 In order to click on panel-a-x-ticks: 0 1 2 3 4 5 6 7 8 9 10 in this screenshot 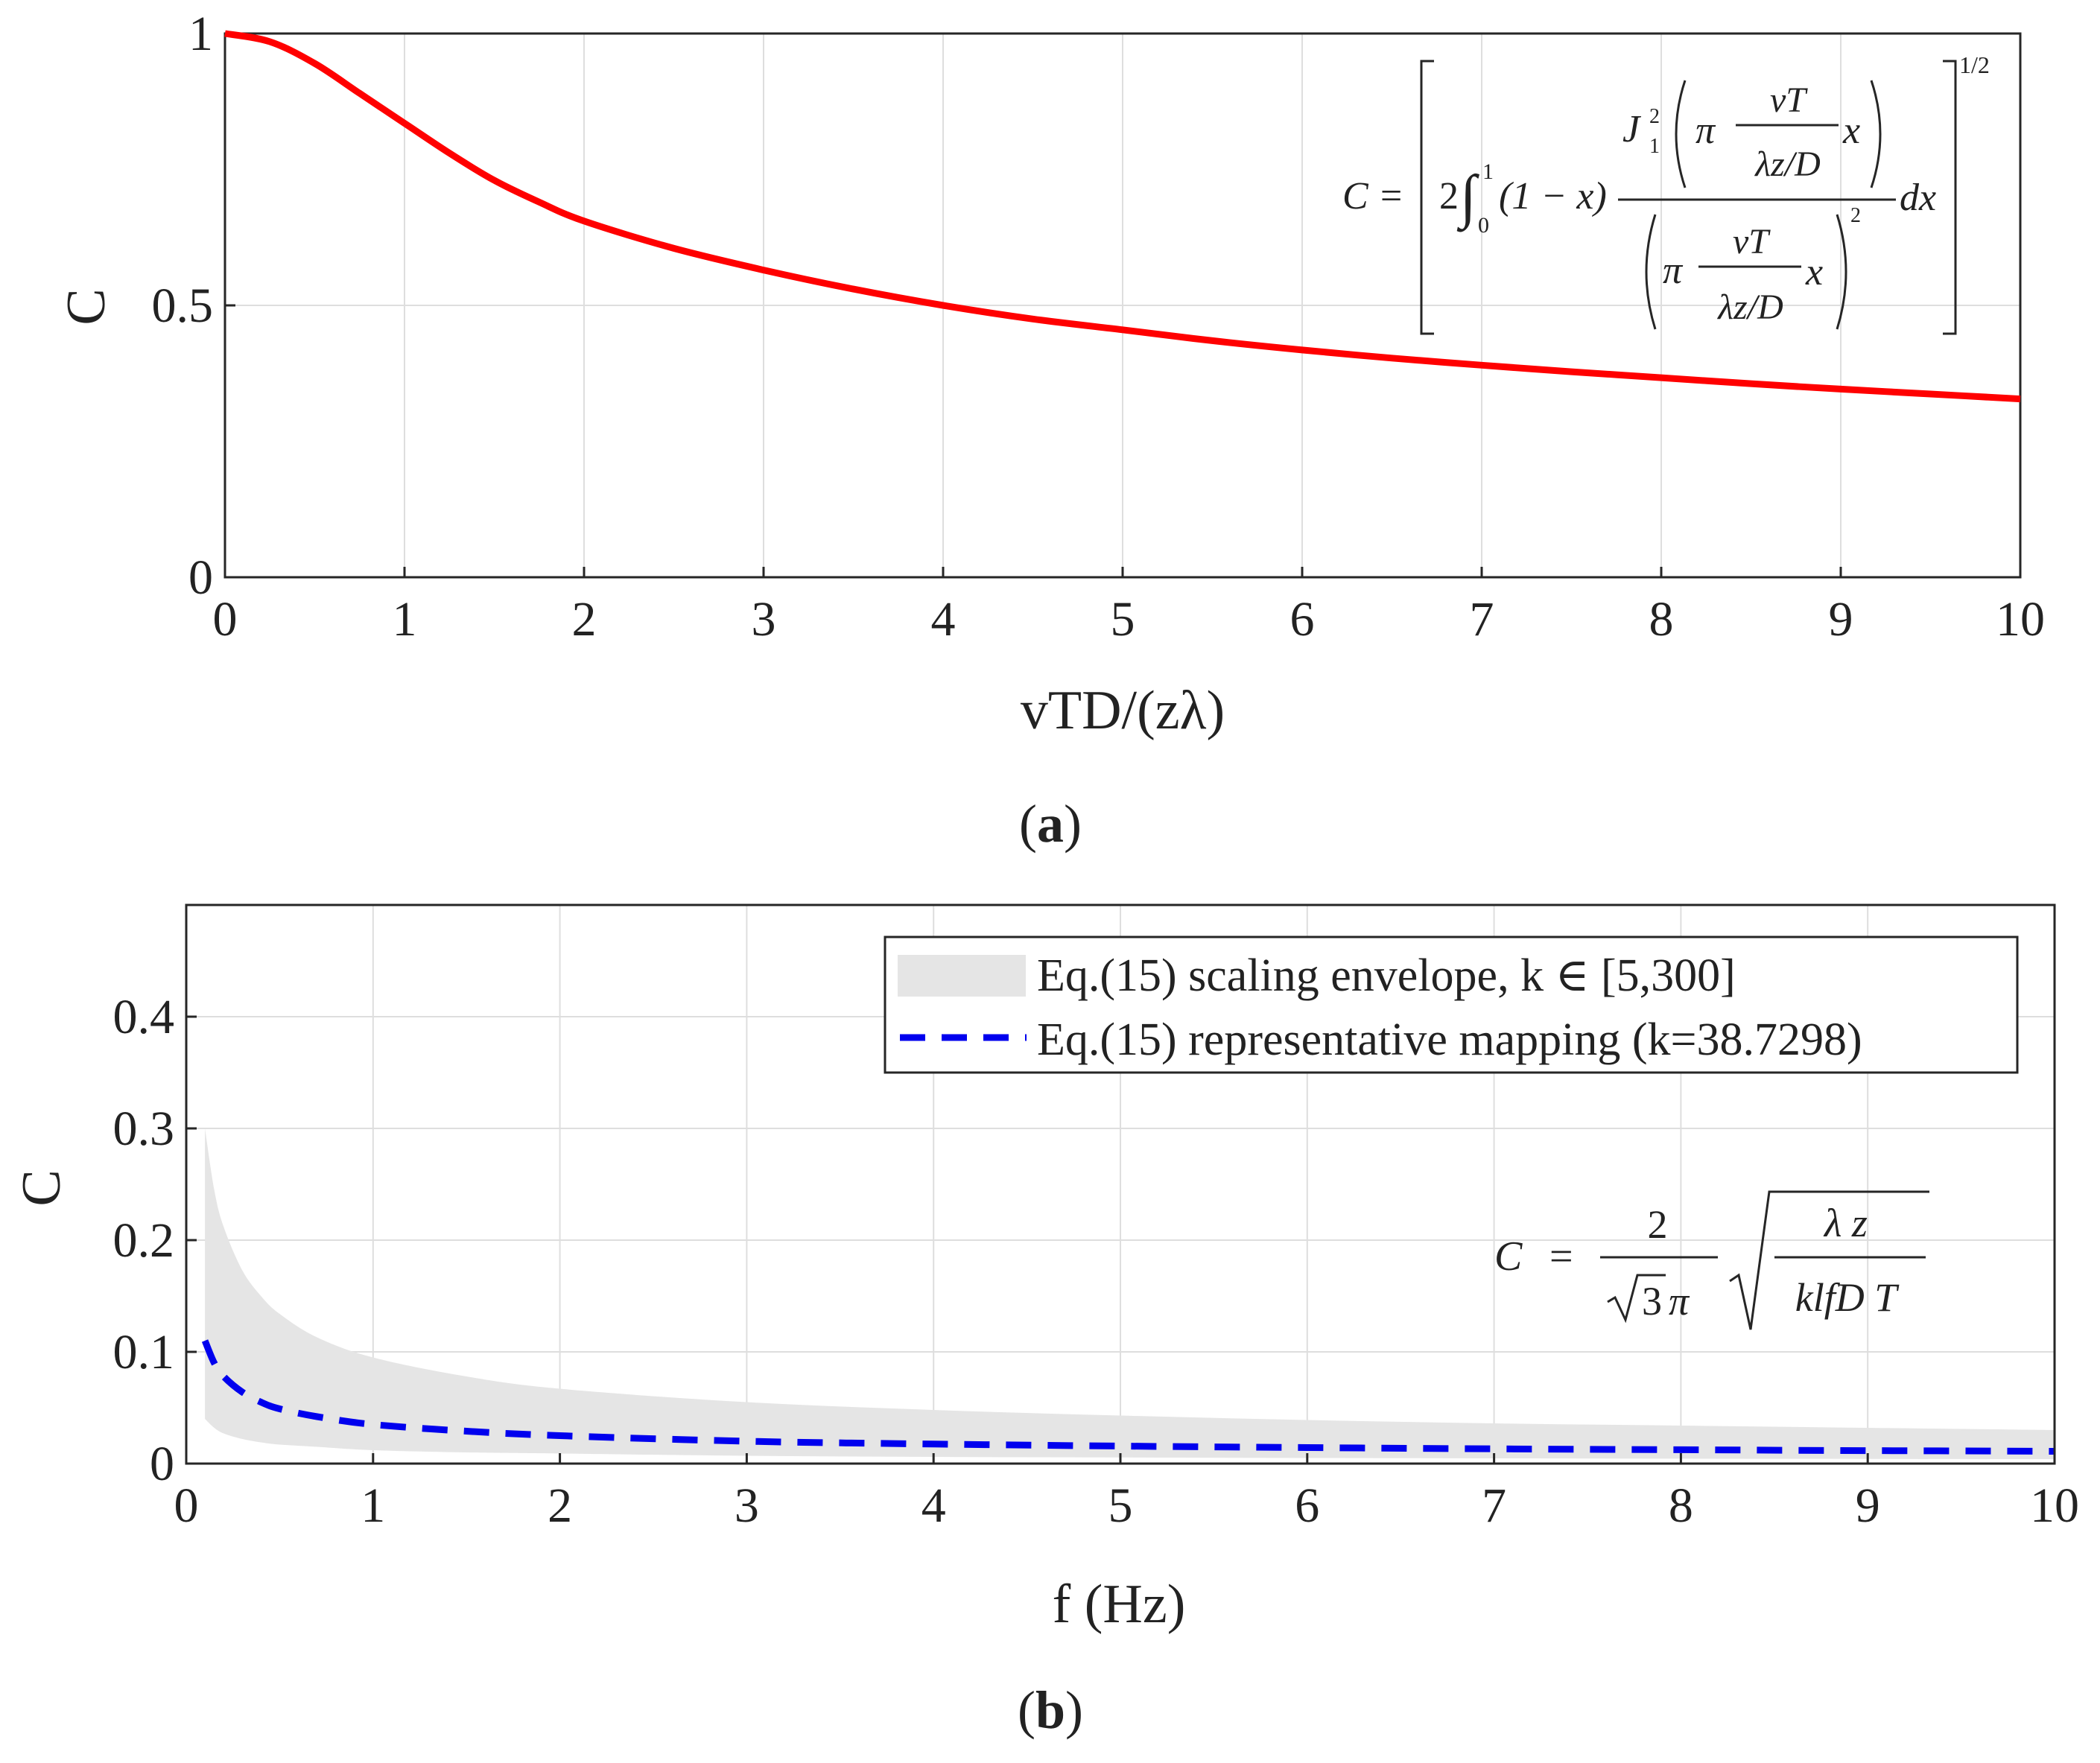, I will do `click(1129, 607)`.